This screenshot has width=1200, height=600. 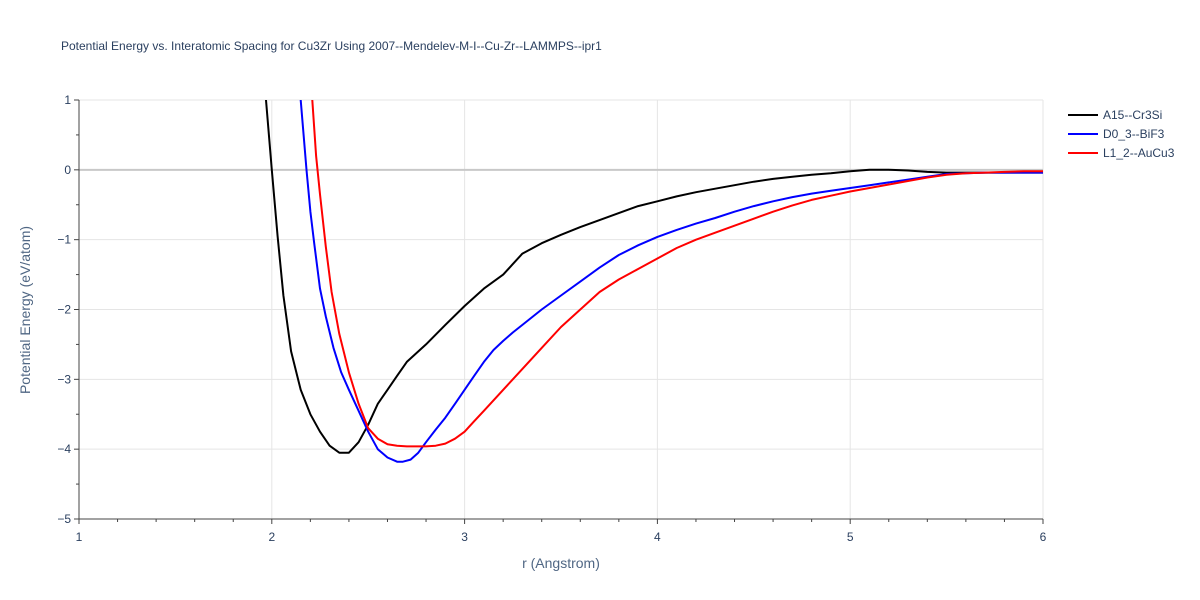 I want to click on y-tick-label: 1, so click(x=67, y=100).